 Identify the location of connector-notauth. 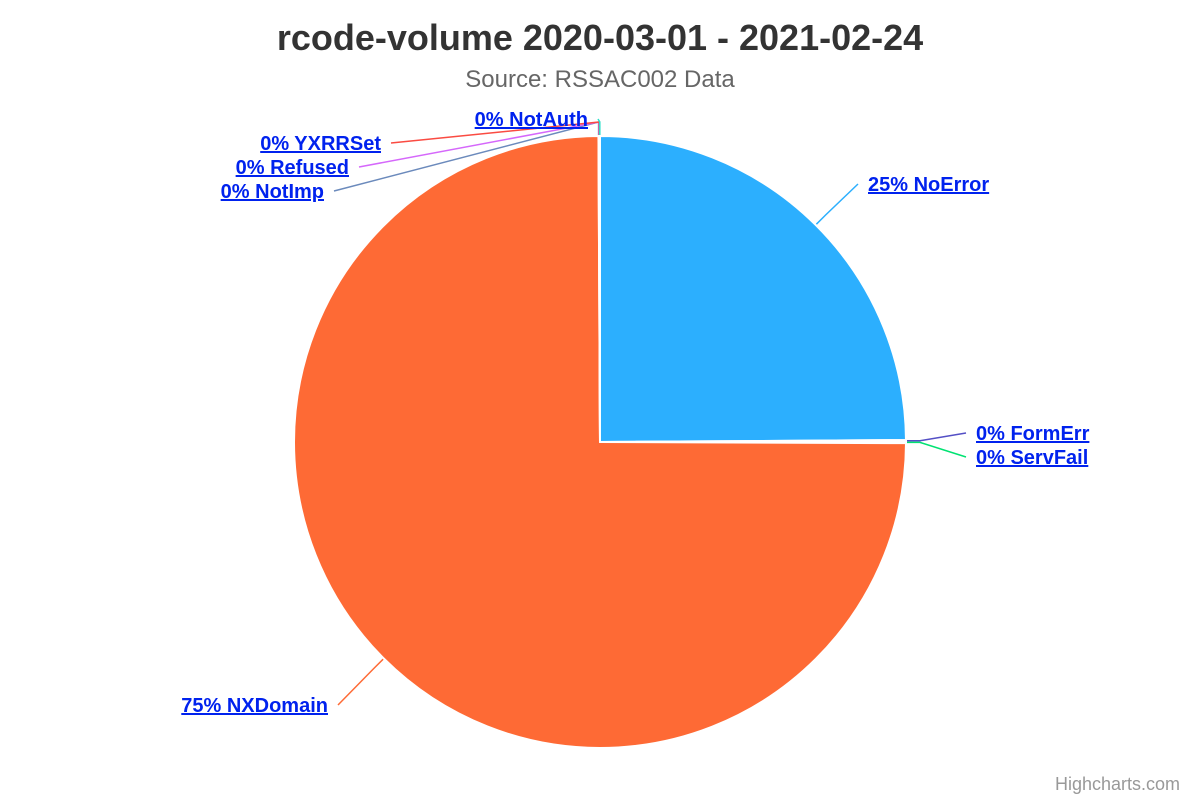
(599, 126).